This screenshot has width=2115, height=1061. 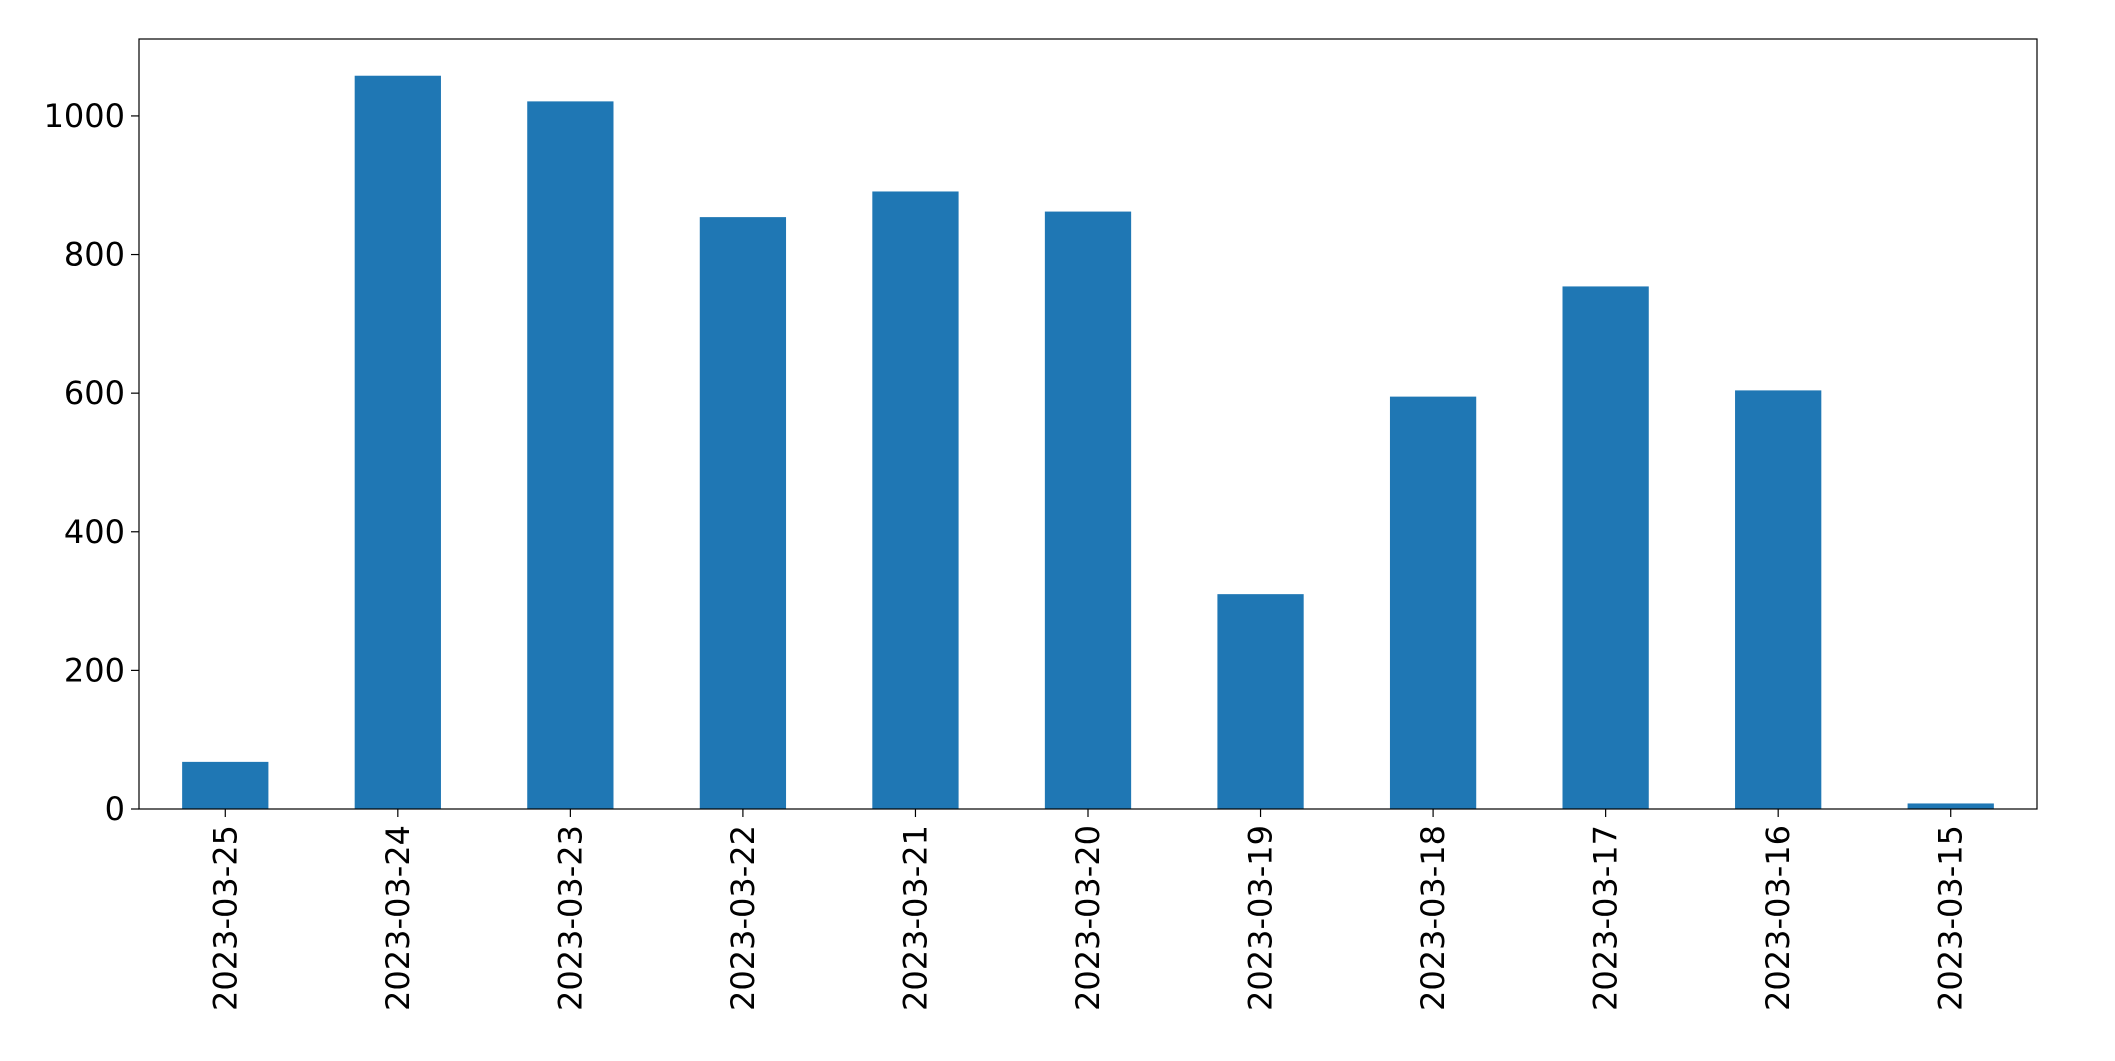 What do you see at coordinates (94, 670) in the screenshot?
I see `y-tick-label: 200` at bounding box center [94, 670].